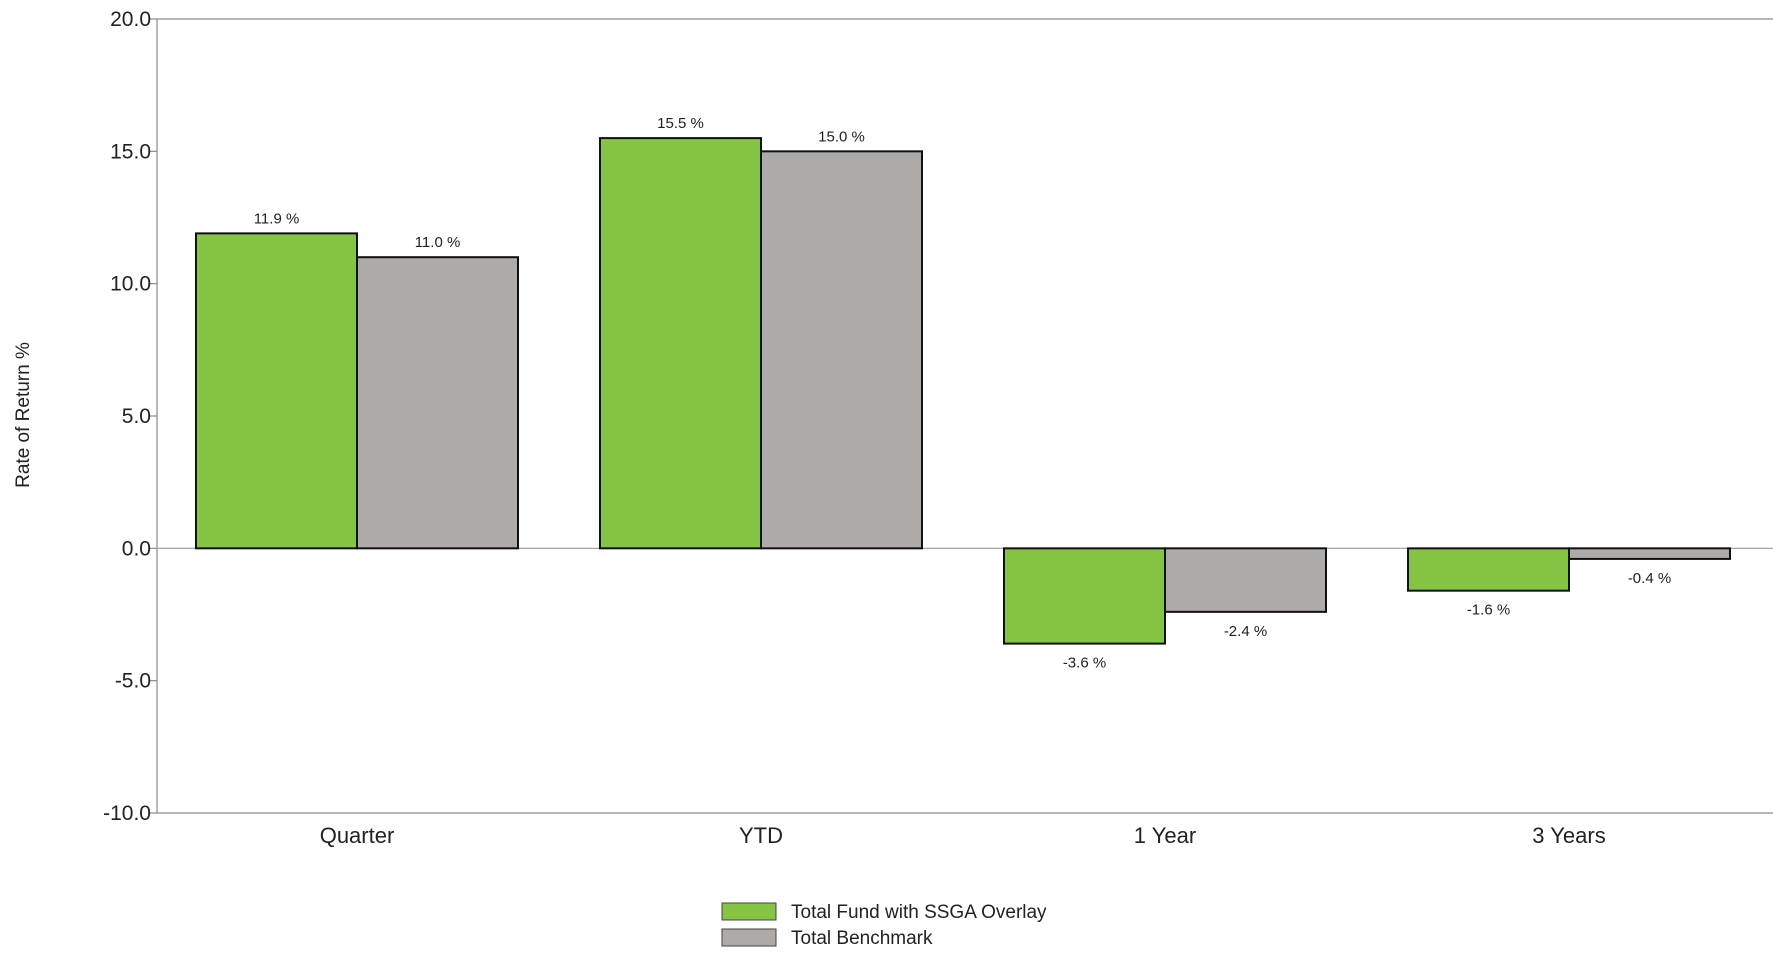  I want to click on y-tick-label: 15.0, so click(130, 151).